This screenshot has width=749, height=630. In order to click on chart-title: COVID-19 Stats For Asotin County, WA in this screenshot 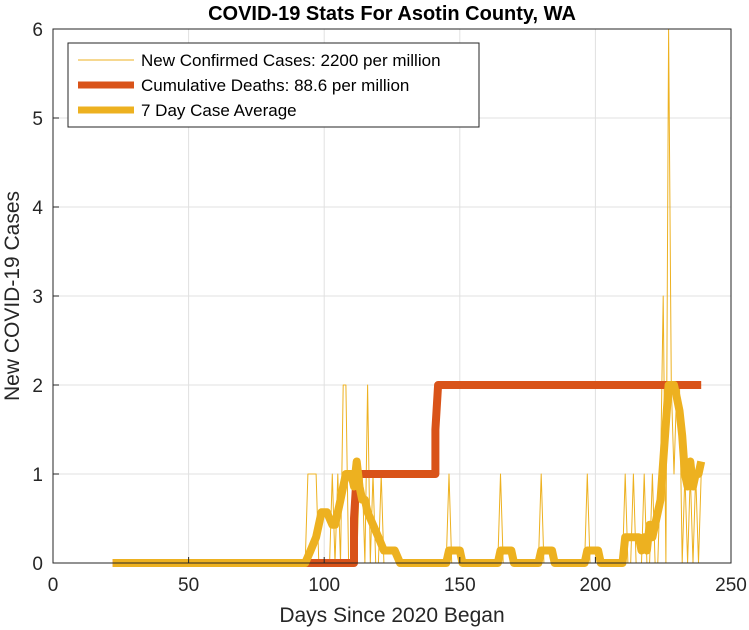, I will do `click(392, 14)`.